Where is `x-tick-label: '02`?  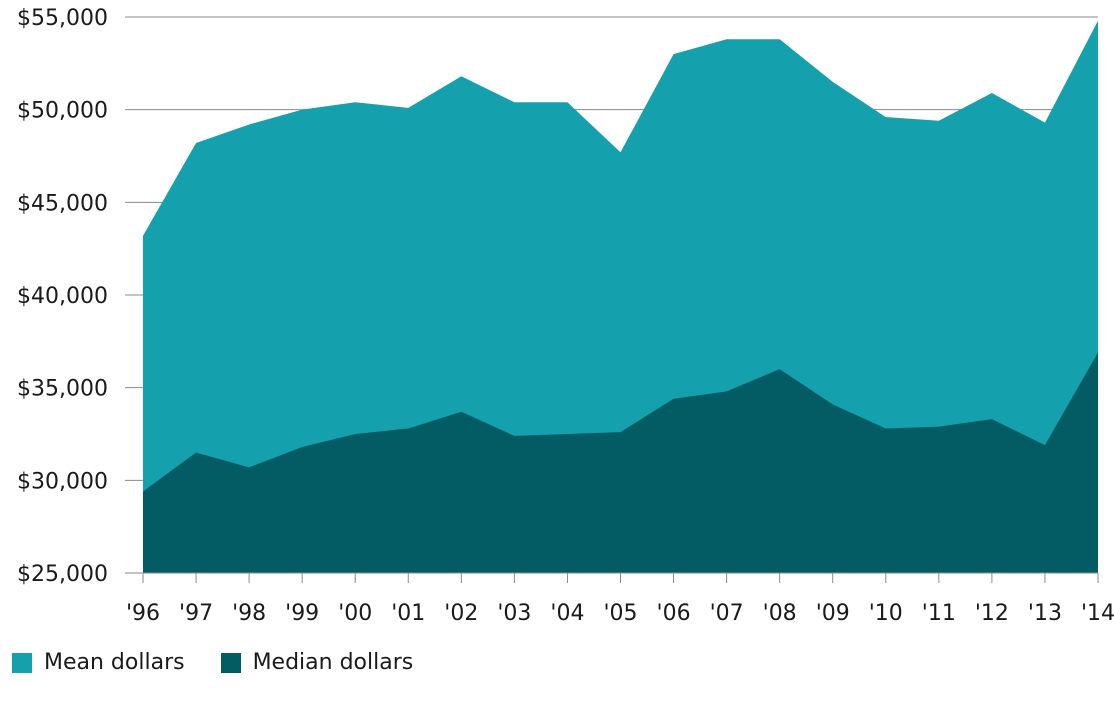
x-tick-label: '02 is located at coordinates (461, 613).